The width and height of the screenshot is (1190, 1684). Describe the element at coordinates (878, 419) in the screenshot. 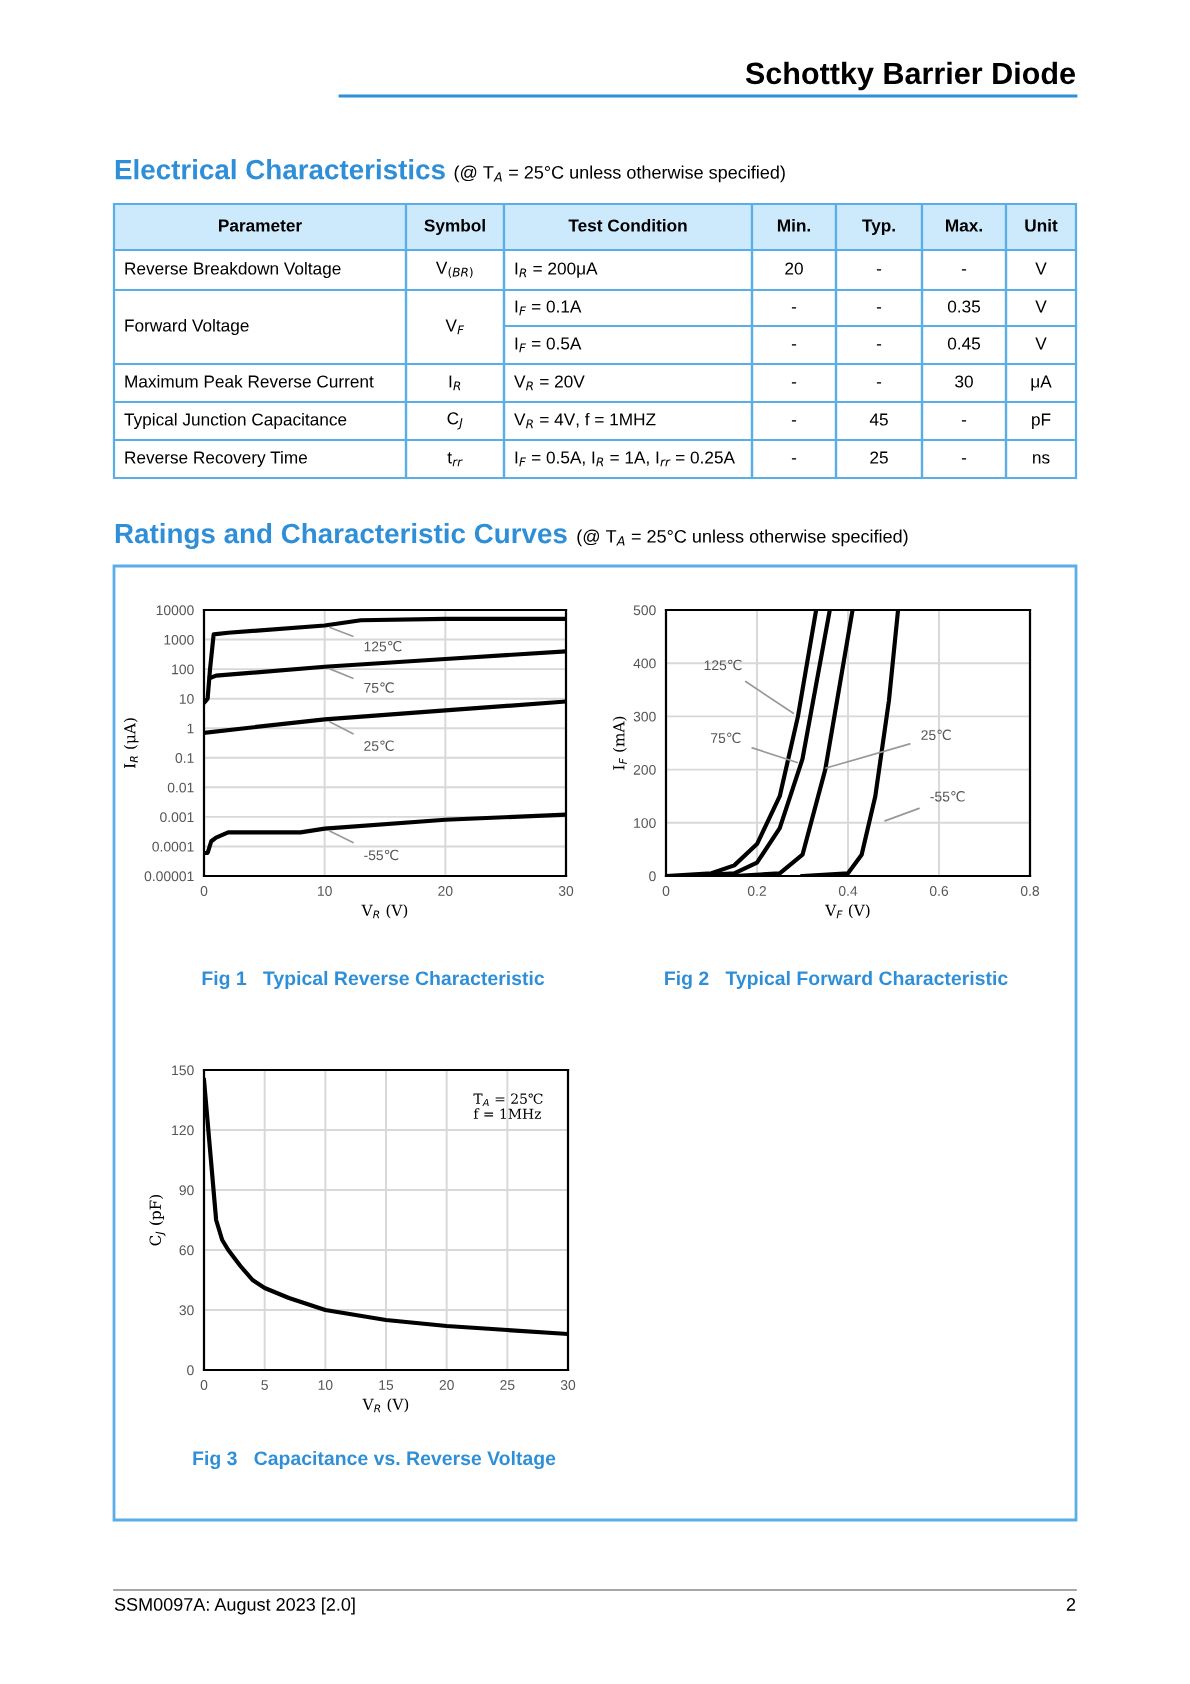

I see `text: 45` at that location.